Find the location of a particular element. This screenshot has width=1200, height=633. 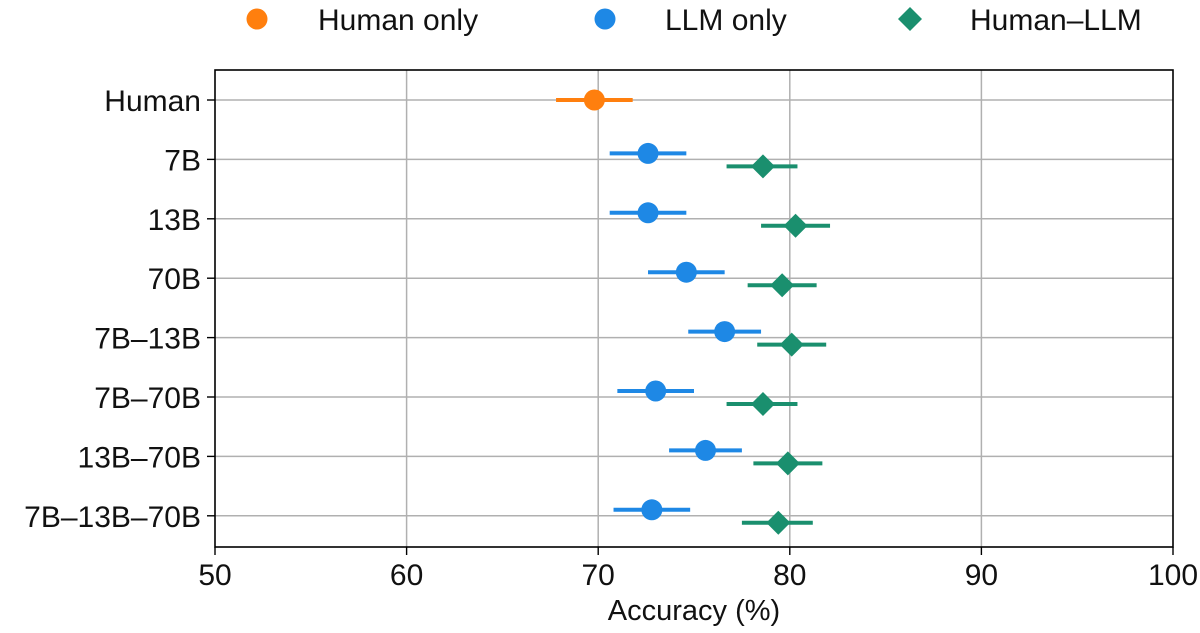

x-tick-label: 80 is located at coordinates (789, 575).